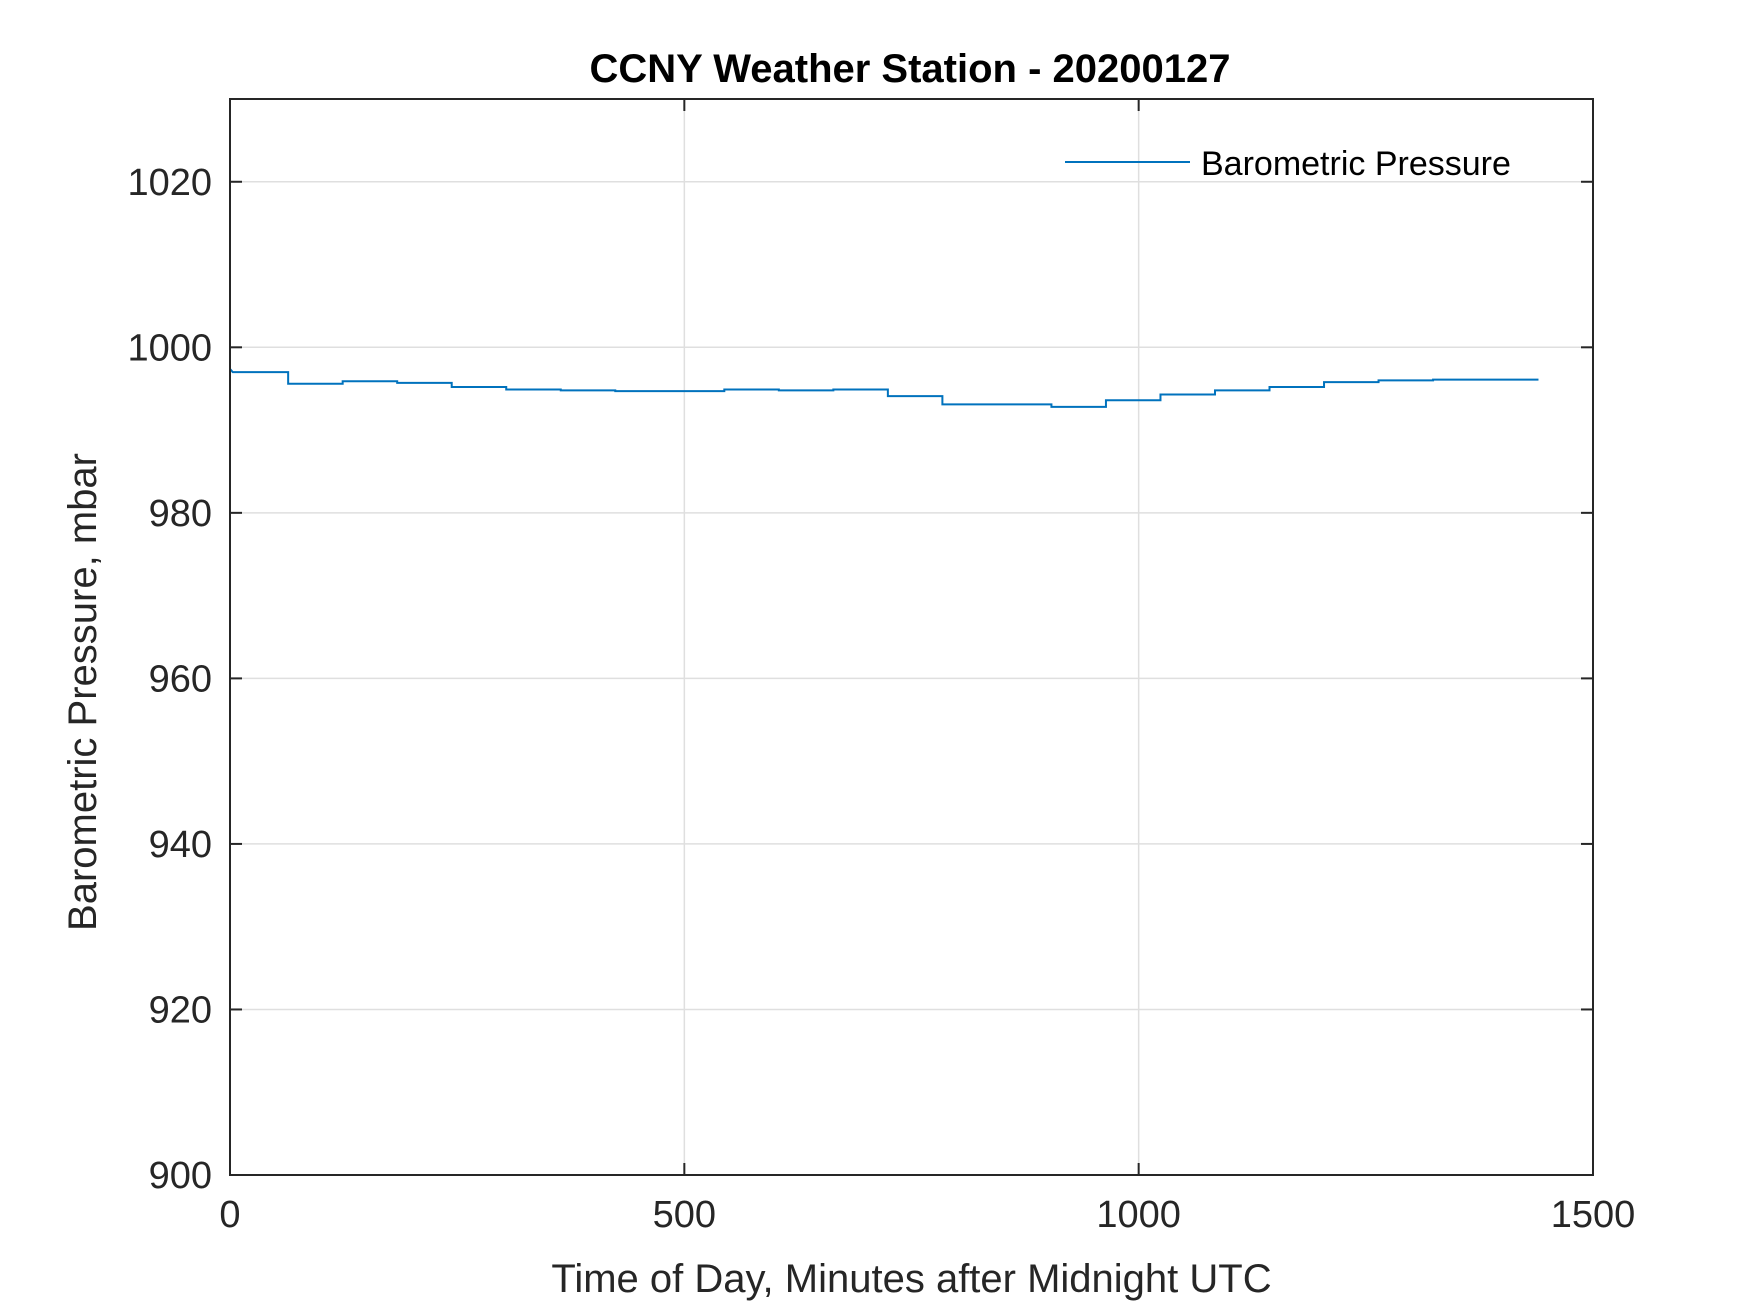 The width and height of the screenshot is (1750, 1313). Describe the element at coordinates (180, 514) in the screenshot. I see `y-tick-label-980: 980` at that location.